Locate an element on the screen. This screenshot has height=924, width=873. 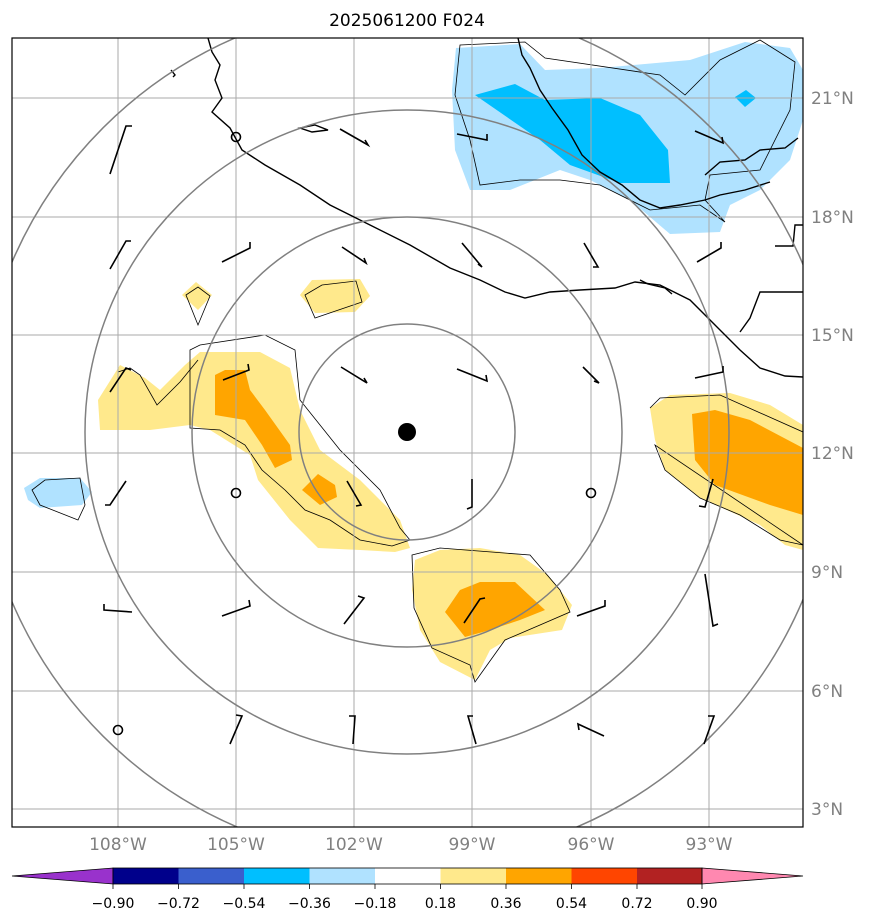
storm-center-marker is located at coordinates (407, 432).